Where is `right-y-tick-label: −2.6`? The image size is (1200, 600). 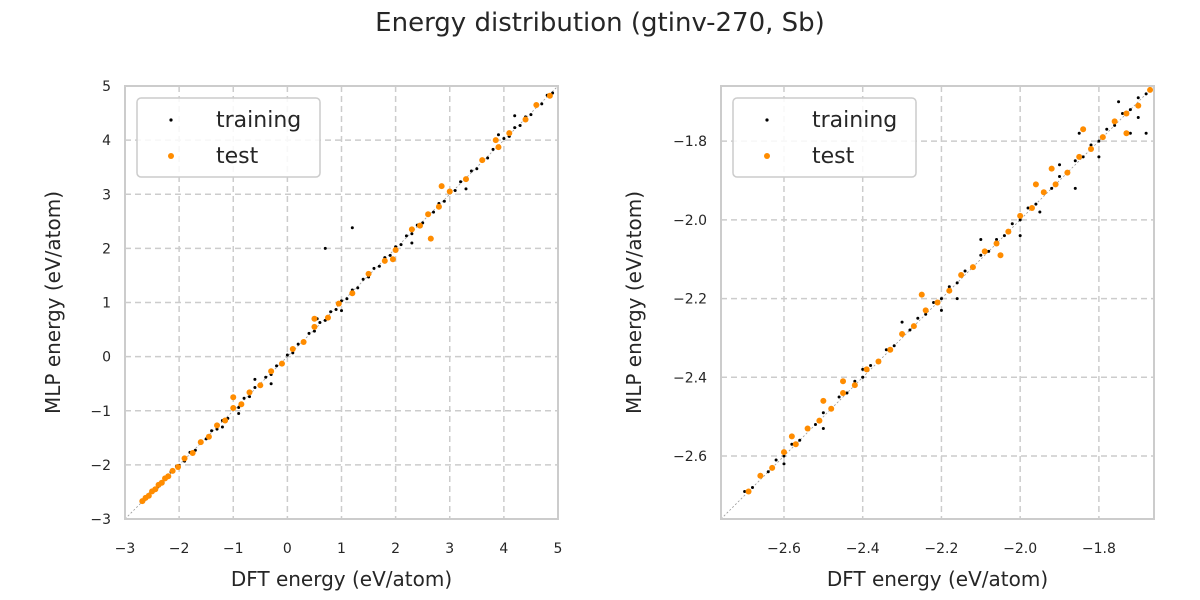
right-y-tick-label: −2.6 is located at coordinates (690, 457).